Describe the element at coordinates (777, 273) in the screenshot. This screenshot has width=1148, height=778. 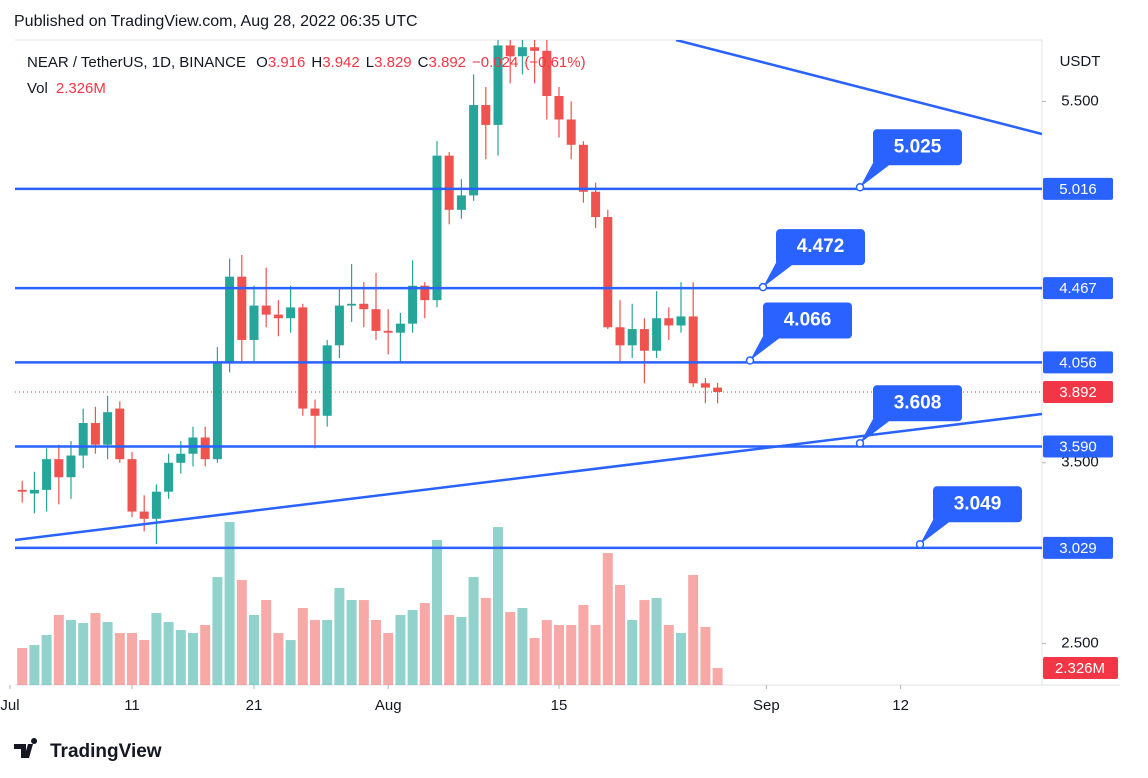
I see `callout-pointer` at that location.